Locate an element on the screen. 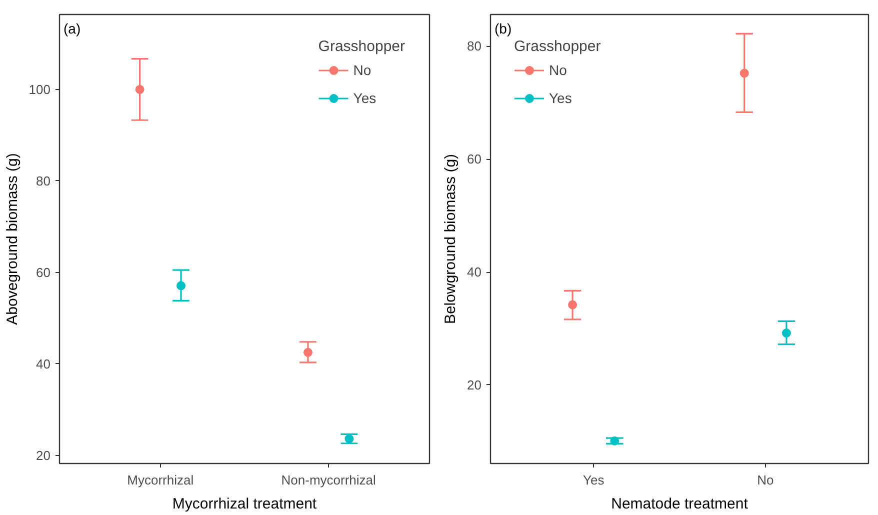 This screenshot has height=515, width=878. y-tick-label: 100 is located at coordinates (39, 89).